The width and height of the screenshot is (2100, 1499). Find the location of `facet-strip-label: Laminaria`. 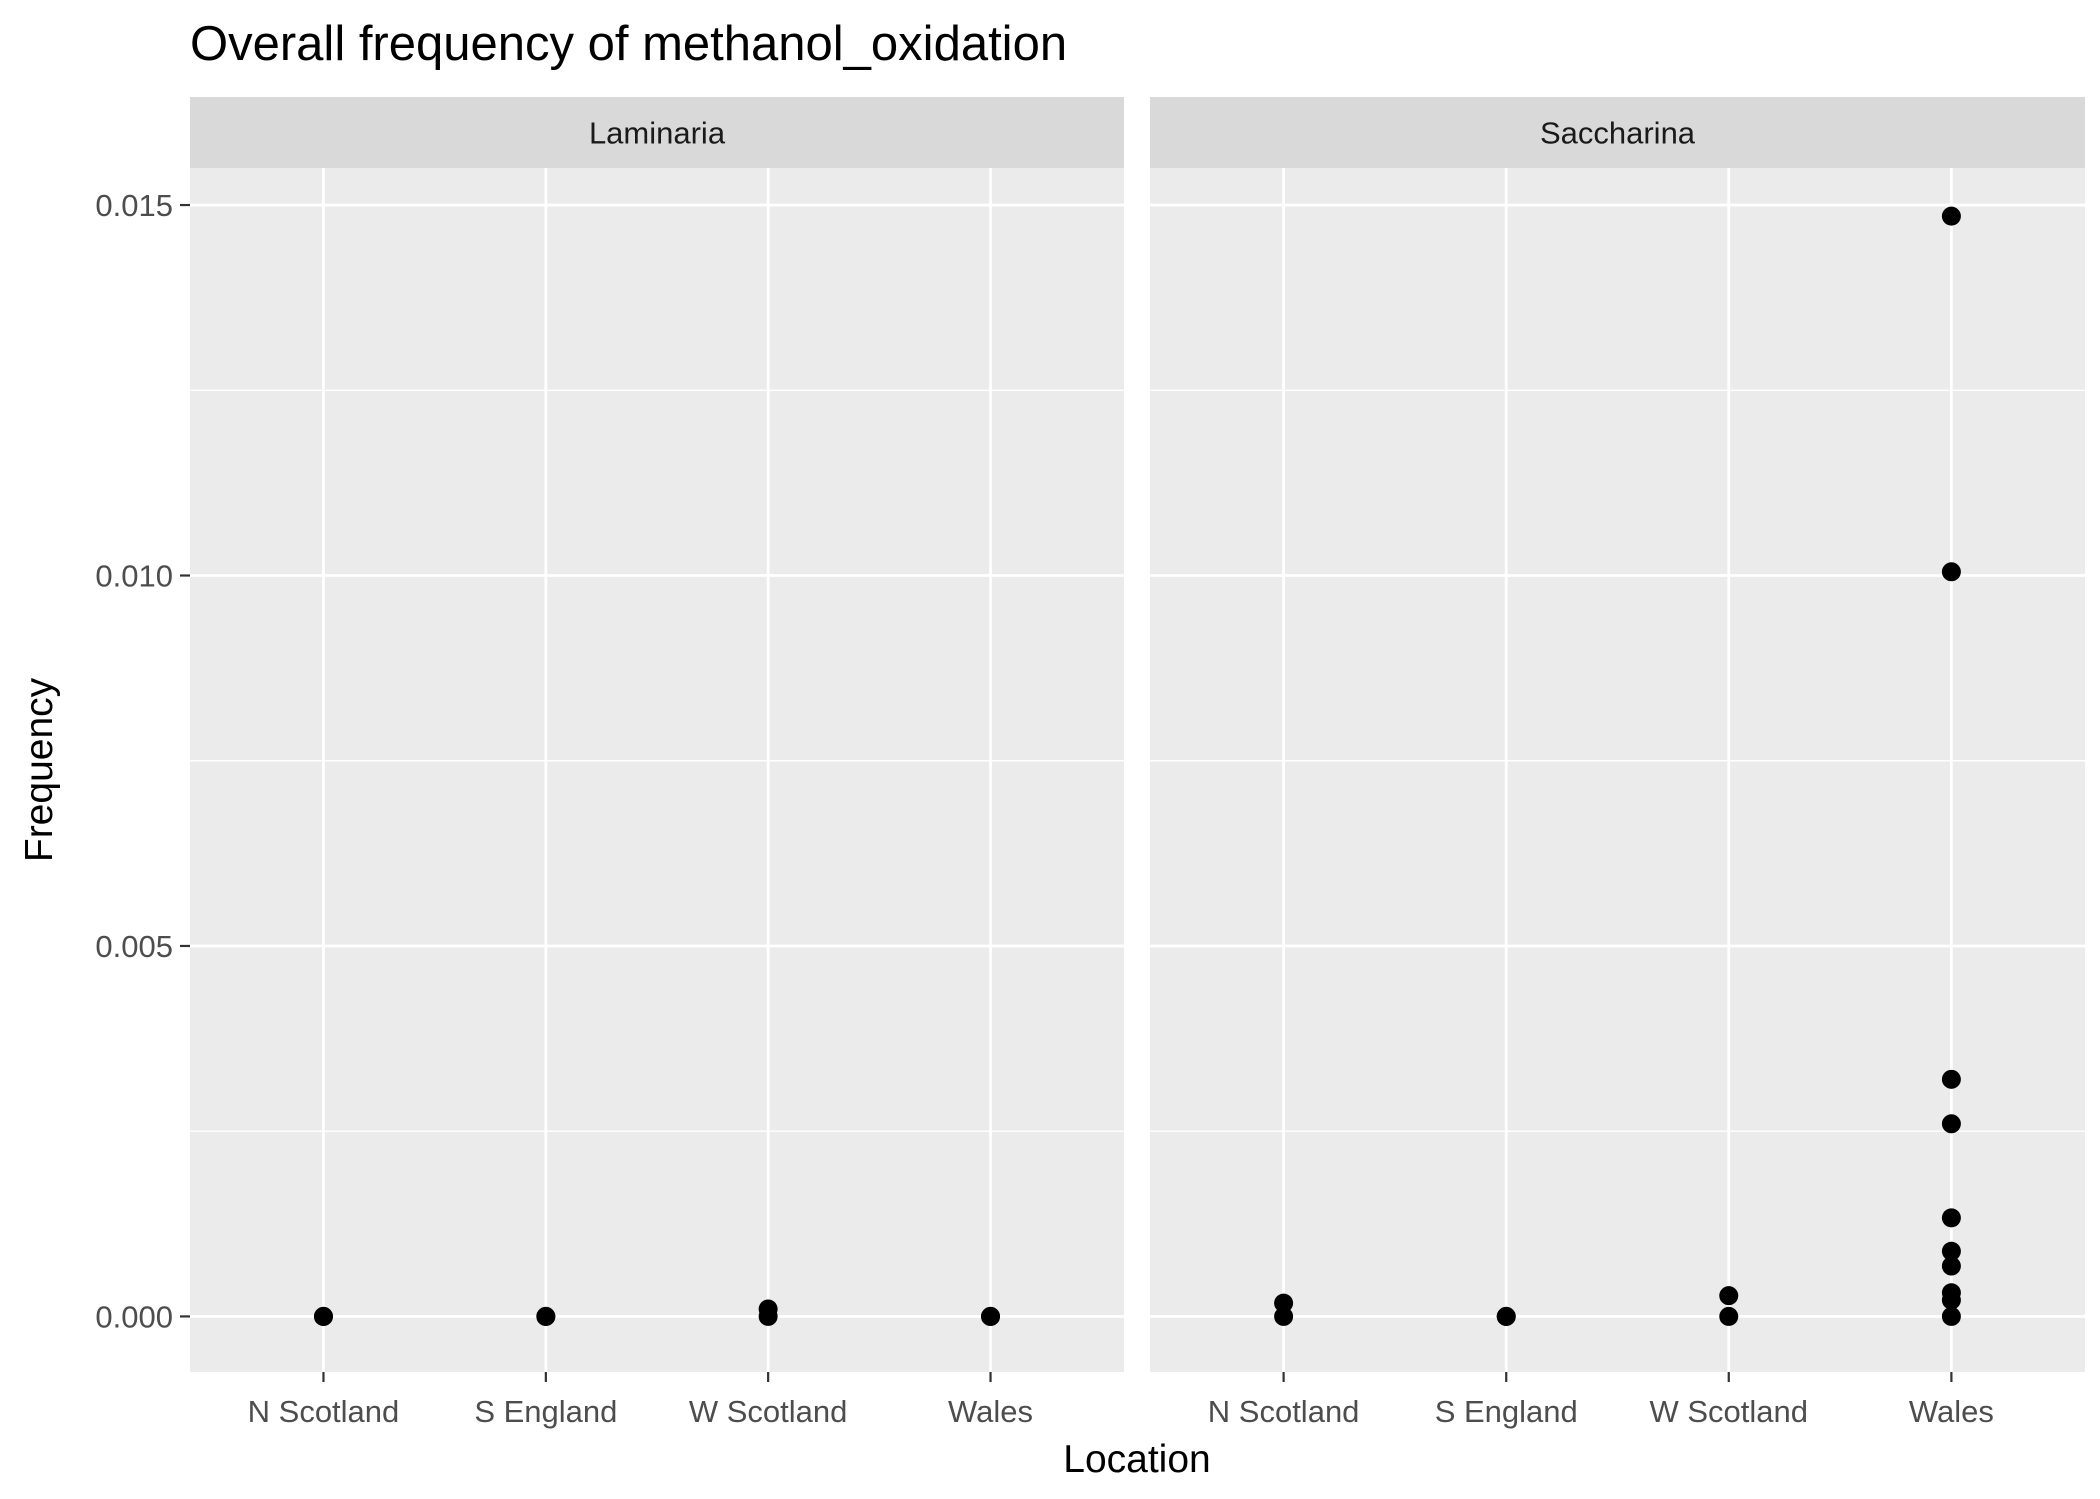

facet-strip-label: Laminaria is located at coordinates (657, 133).